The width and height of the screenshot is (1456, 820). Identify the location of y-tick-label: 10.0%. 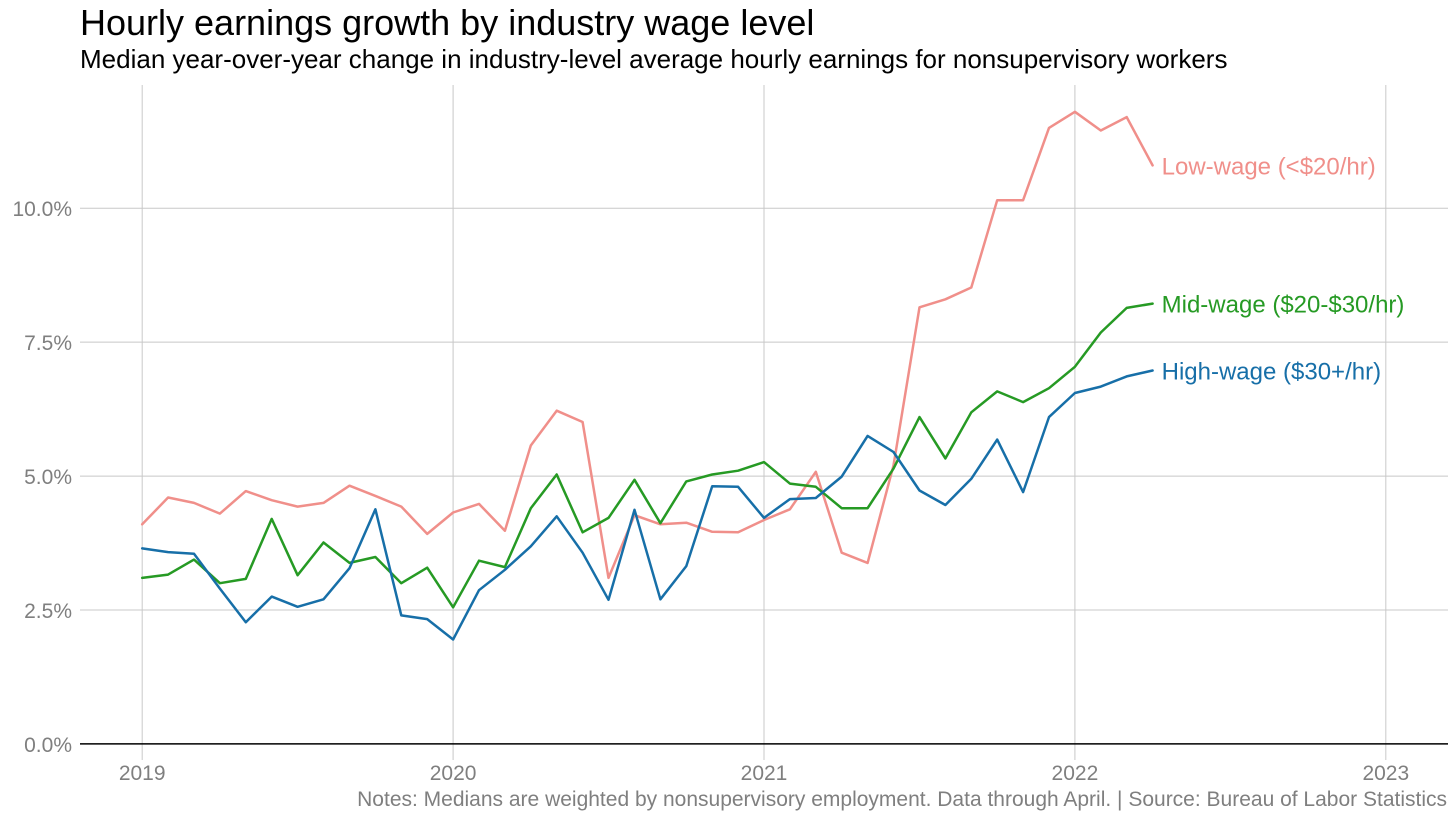
(42, 209).